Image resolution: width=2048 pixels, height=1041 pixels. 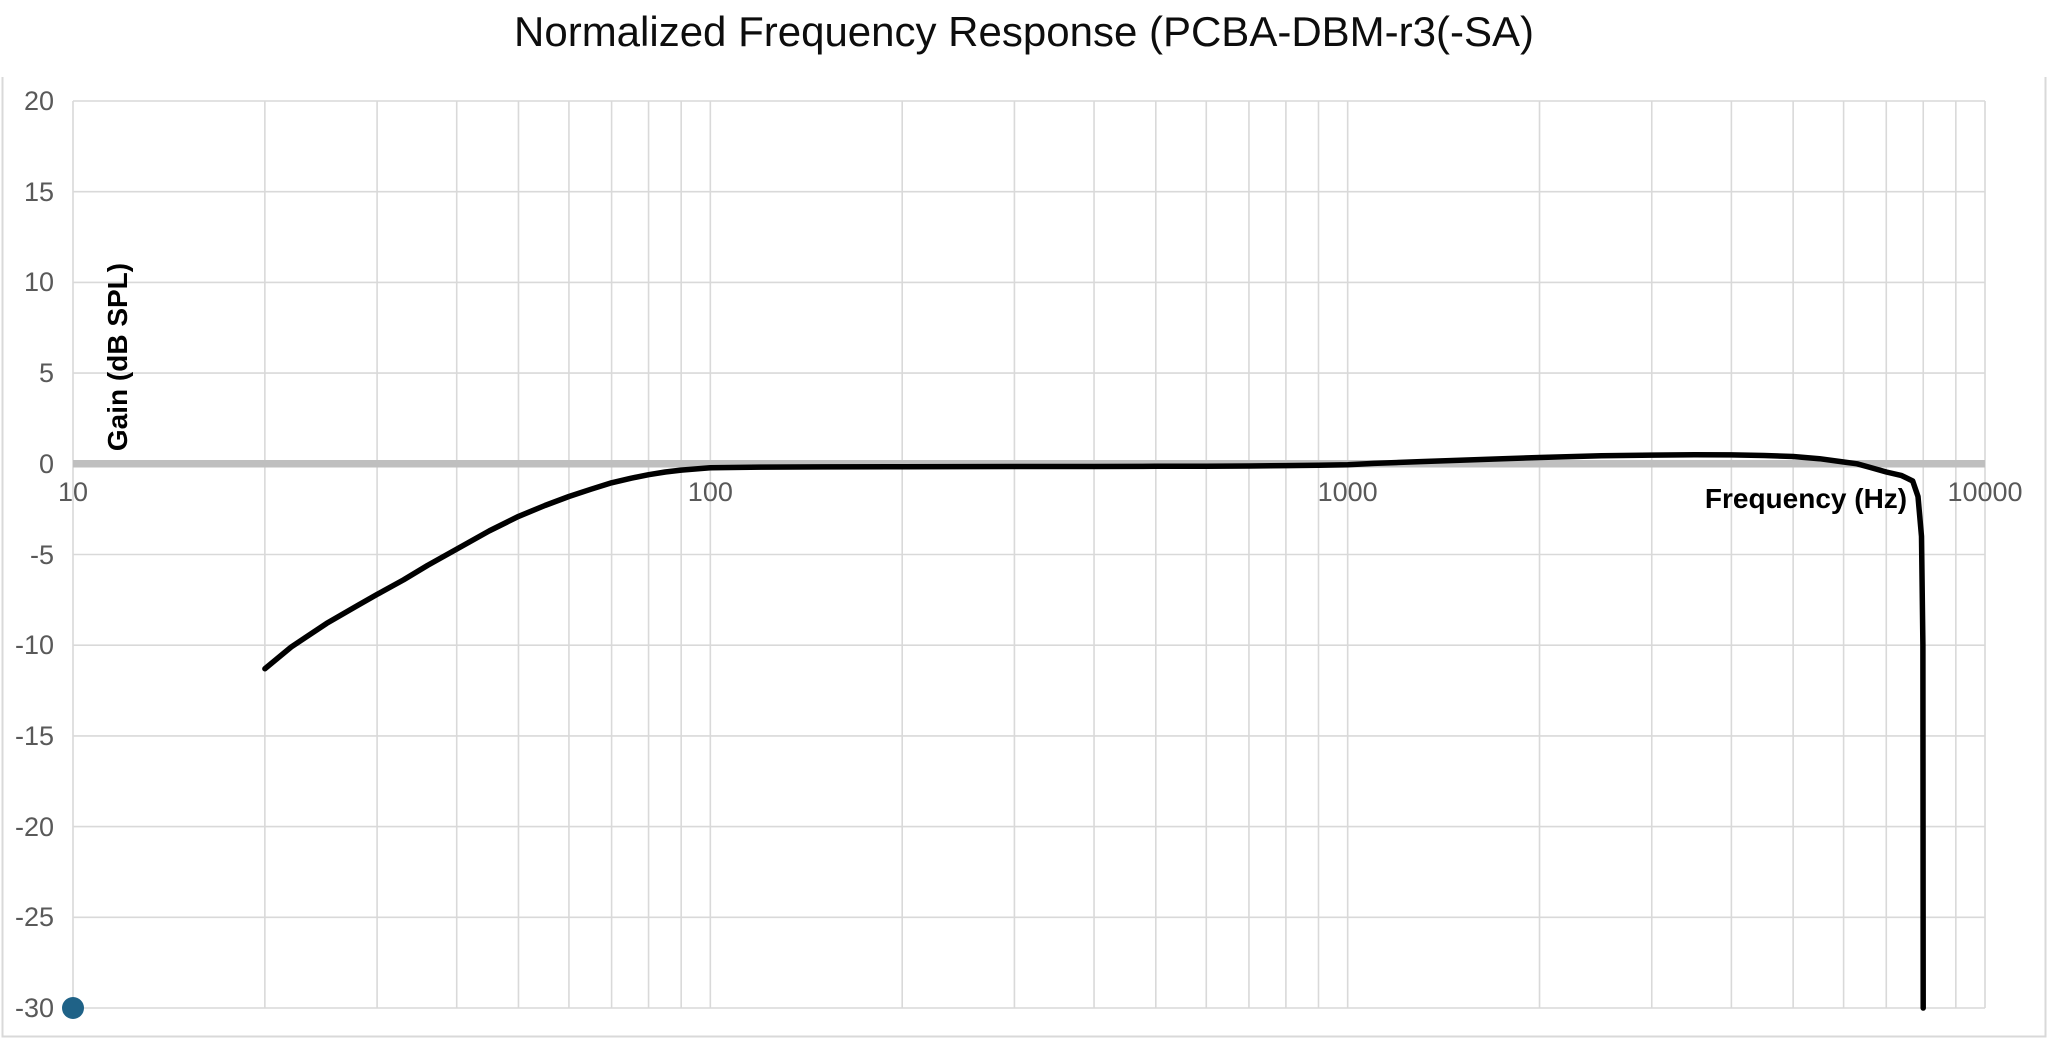 What do you see at coordinates (38, 191) in the screenshot?
I see `y-tick-label: 15` at bounding box center [38, 191].